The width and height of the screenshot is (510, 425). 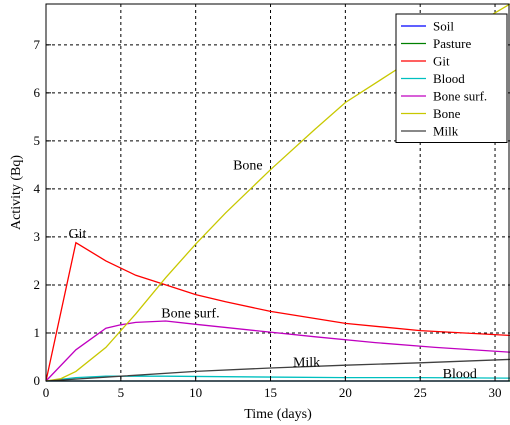 What do you see at coordinates (270, 392) in the screenshot?
I see `x-tick-label: 15` at bounding box center [270, 392].